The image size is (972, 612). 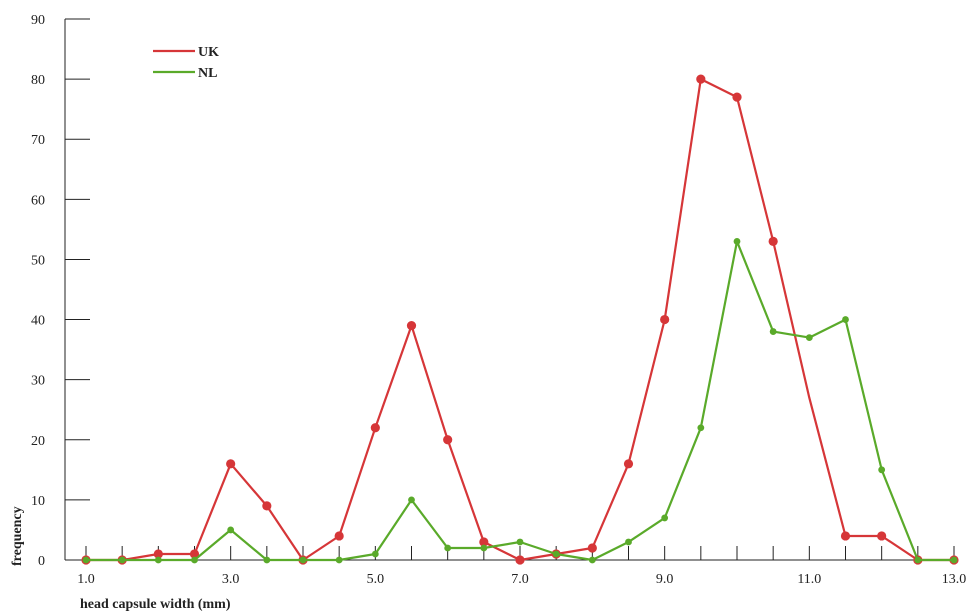 What do you see at coordinates (208, 52) in the screenshot?
I see `legend-label: UK` at bounding box center [208, 52].